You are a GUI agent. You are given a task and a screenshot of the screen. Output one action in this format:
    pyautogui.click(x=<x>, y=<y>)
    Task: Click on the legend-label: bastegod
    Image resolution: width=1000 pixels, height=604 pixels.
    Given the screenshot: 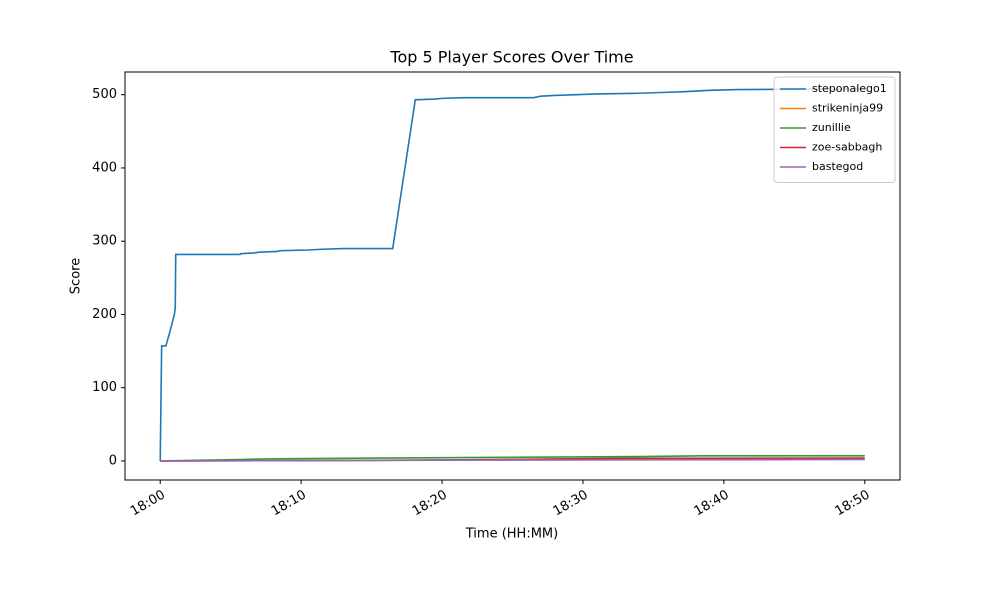 What is the action you would take?
    pyautogui.click(x=837, y=166)
    